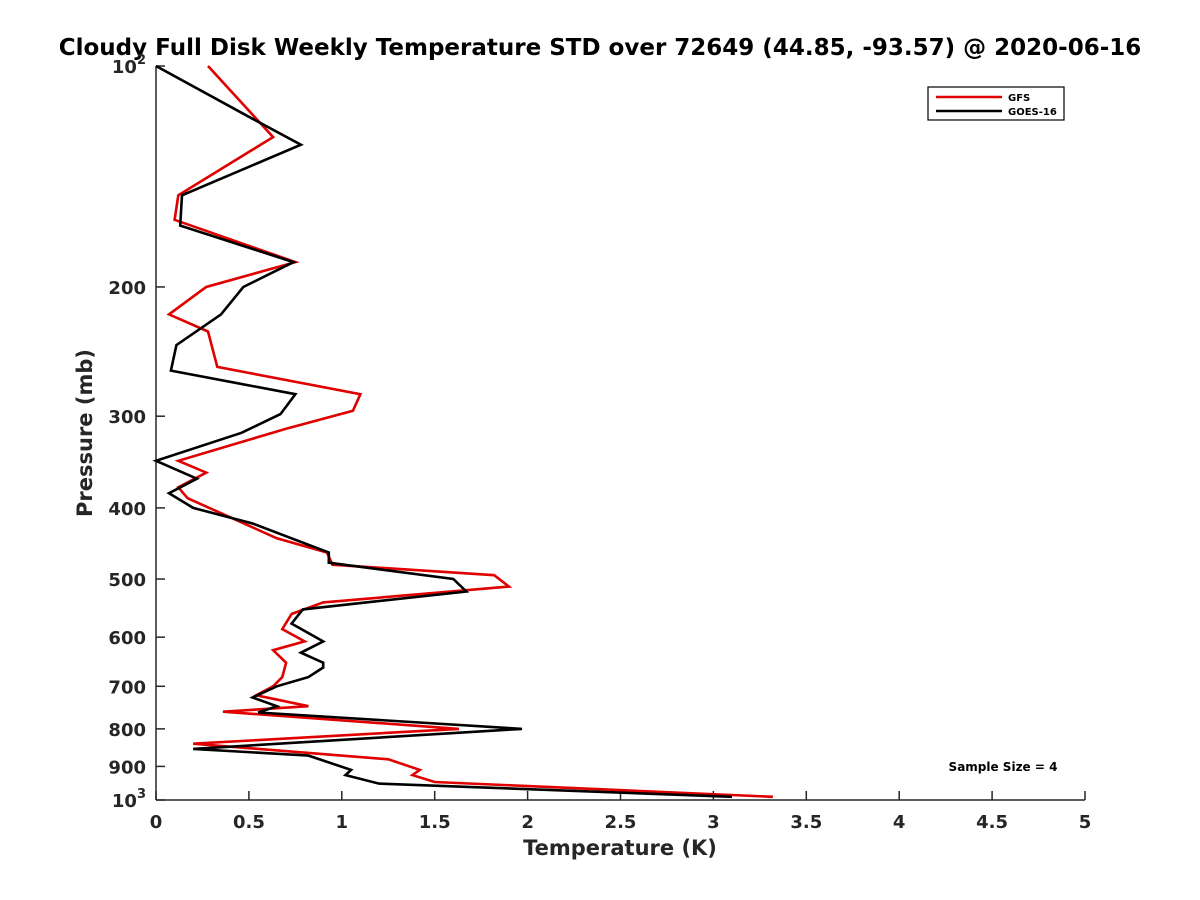 The height and width of the screenshot is (900, 1200). What do you see at coordinates (249, 822) in the screenshot?
I see `x-tick-label: 0.5` at bounding box center [249, 822].